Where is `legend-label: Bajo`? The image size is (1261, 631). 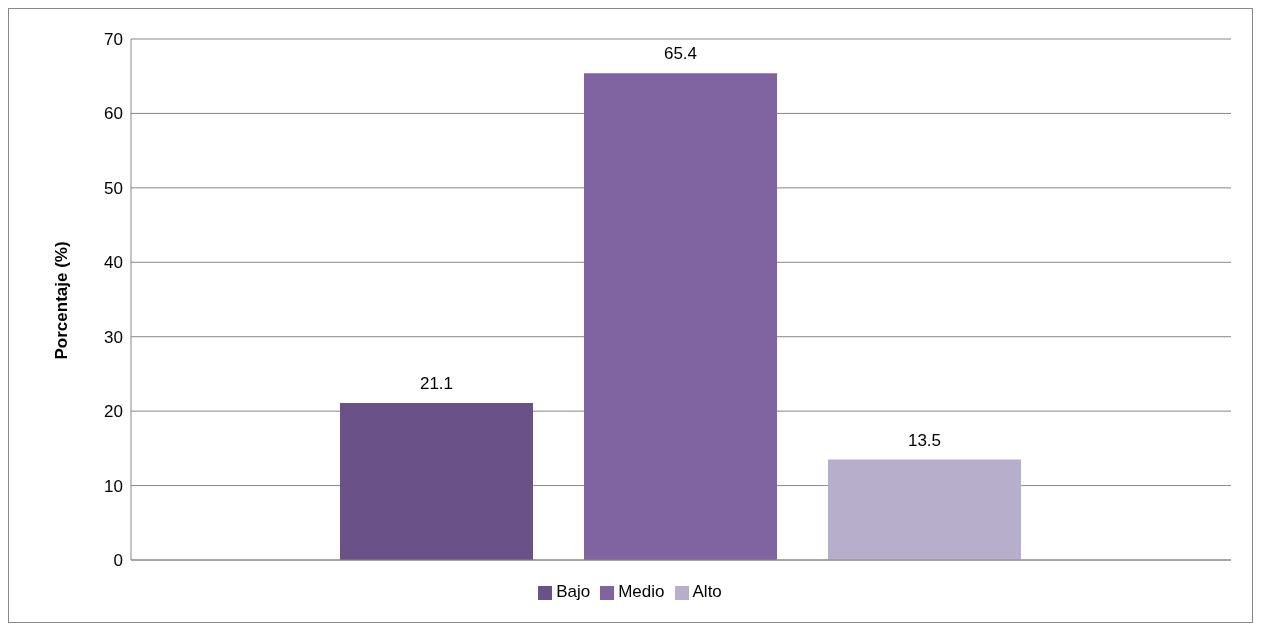
legend-label: Bajo is located at coordinates (573, 591).